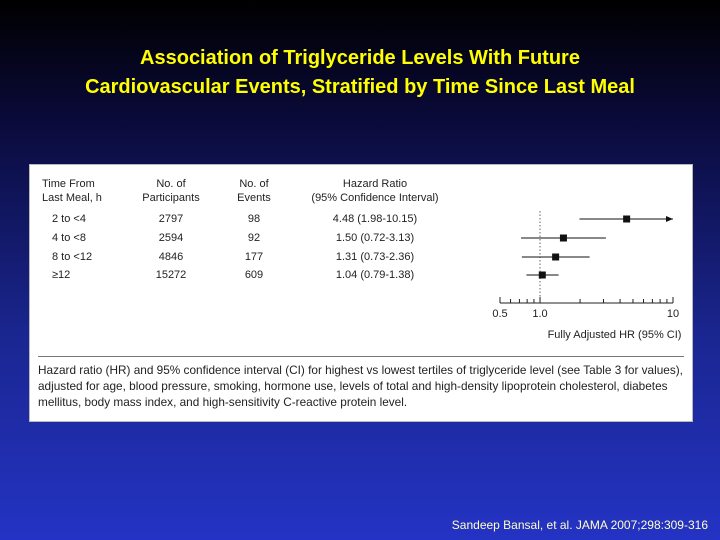 This screenshot has height=540, width=720. What do you see at coordinates (254, 257) in the screenshot?
I see `row3-events: 177` at bounding box center [254, 257].